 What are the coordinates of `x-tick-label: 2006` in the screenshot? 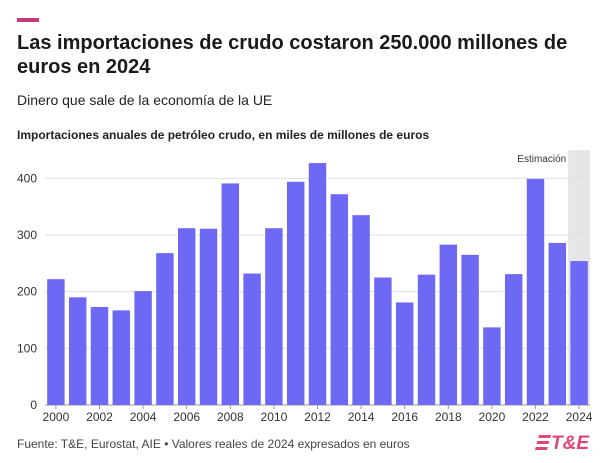 It's located at (186, 417).